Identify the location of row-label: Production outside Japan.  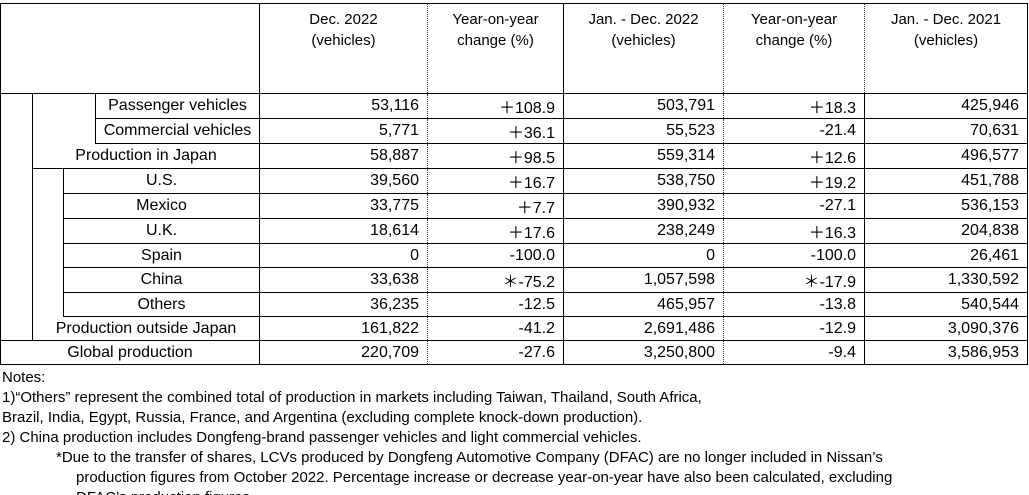
(146, 328).